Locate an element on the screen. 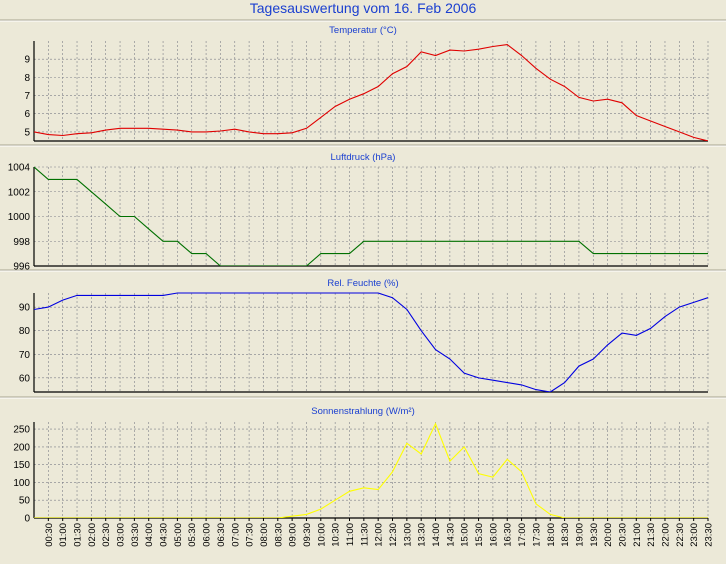 The image size is (726, 564). y-tick-label: 0 is located at coordinates (27, 519).